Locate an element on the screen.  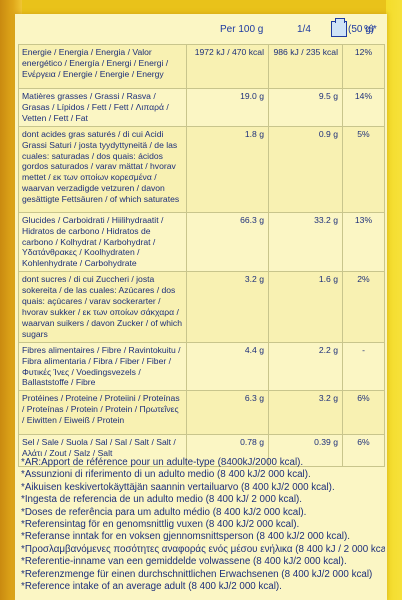
quarter-value: 3.2 g is located at coordinates (305, 413).